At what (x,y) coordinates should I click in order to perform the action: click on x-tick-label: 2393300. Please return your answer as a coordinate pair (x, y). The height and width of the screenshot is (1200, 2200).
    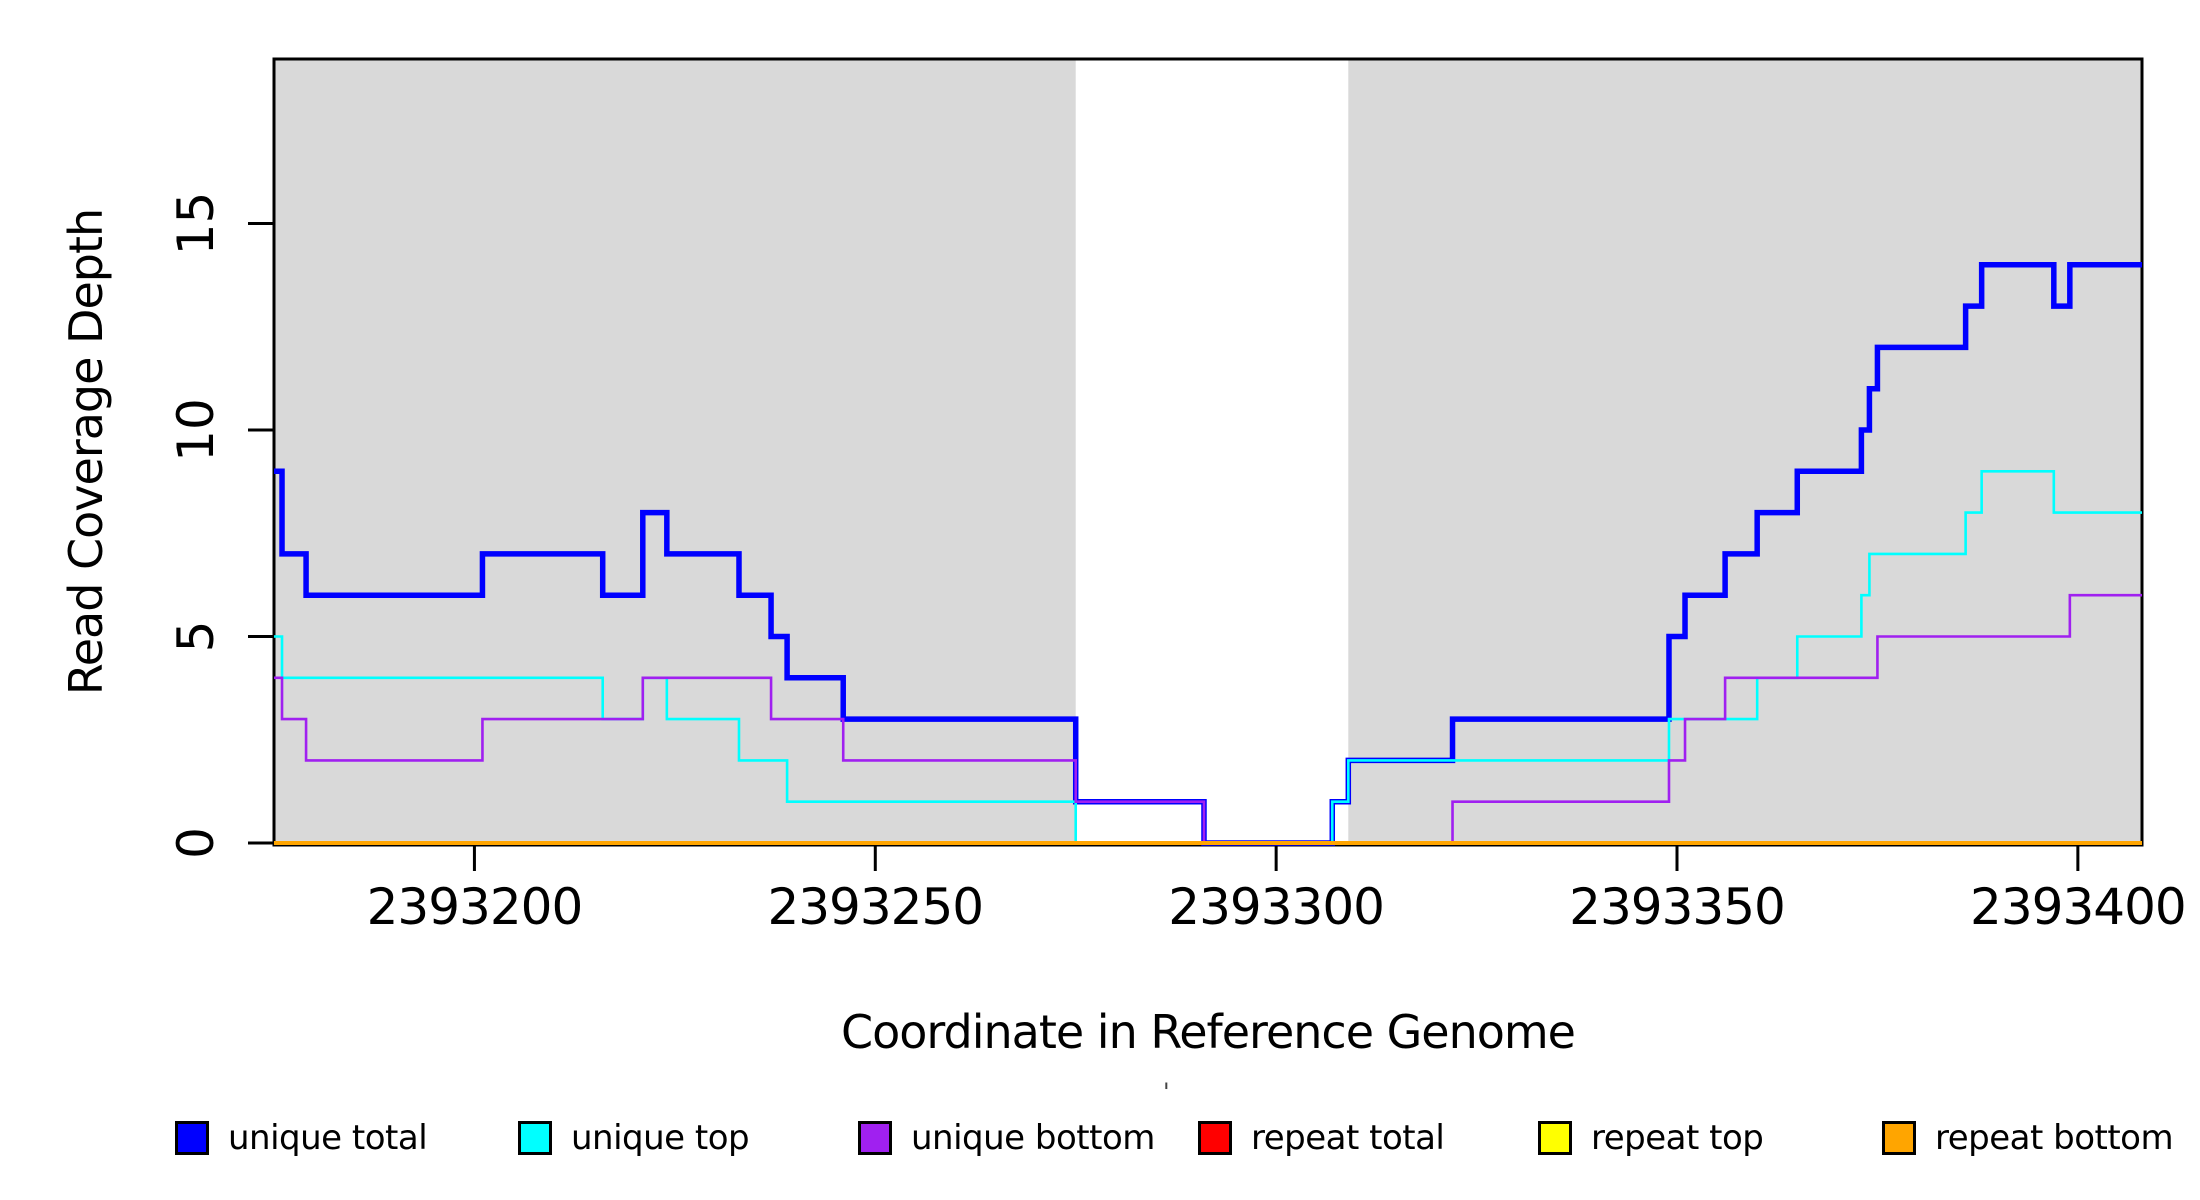
    Looking at the image, I should click on (1276, 907).